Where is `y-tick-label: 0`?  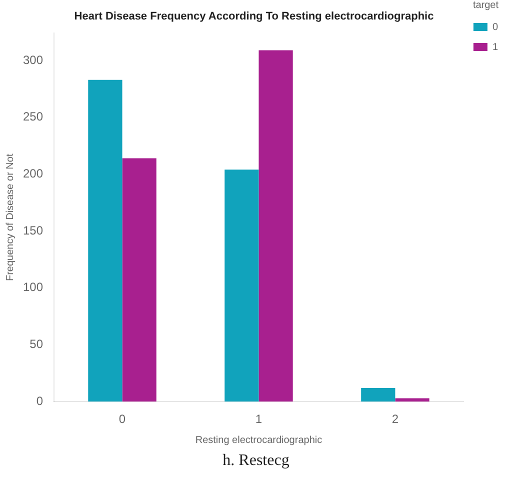 y-tick-label: 0 is located at coordinates (40, 401).